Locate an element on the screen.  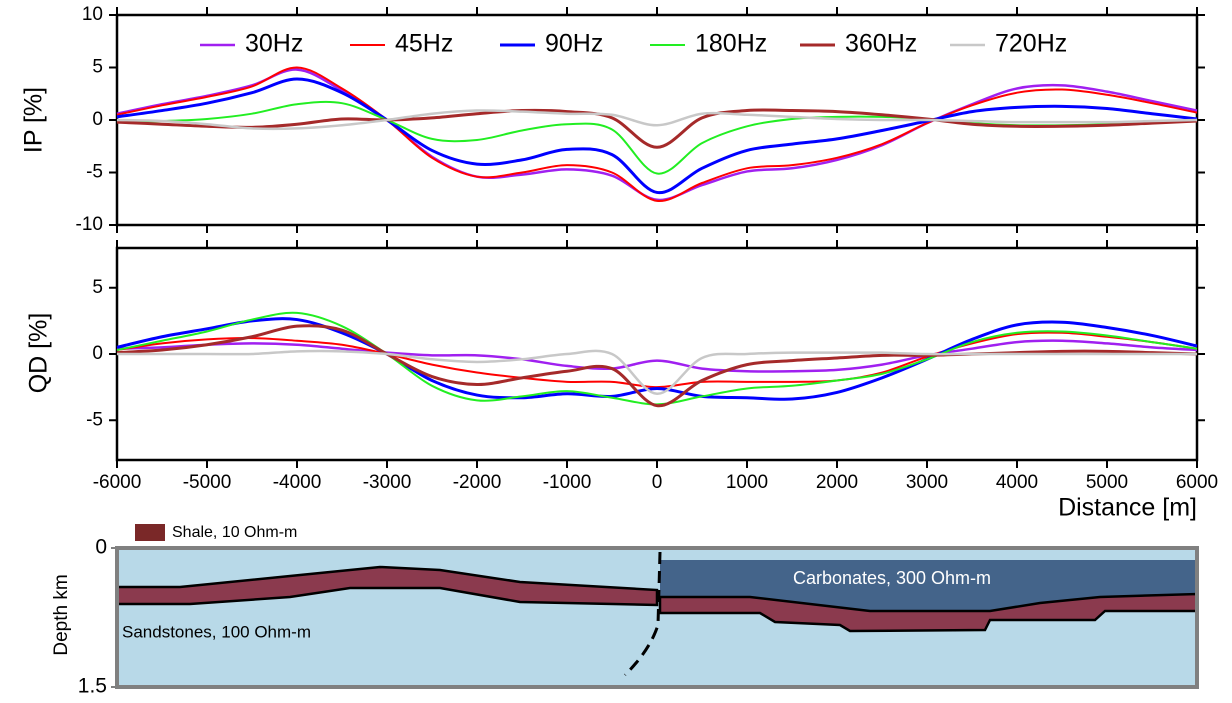
fault is located at coordinates (642, 614).